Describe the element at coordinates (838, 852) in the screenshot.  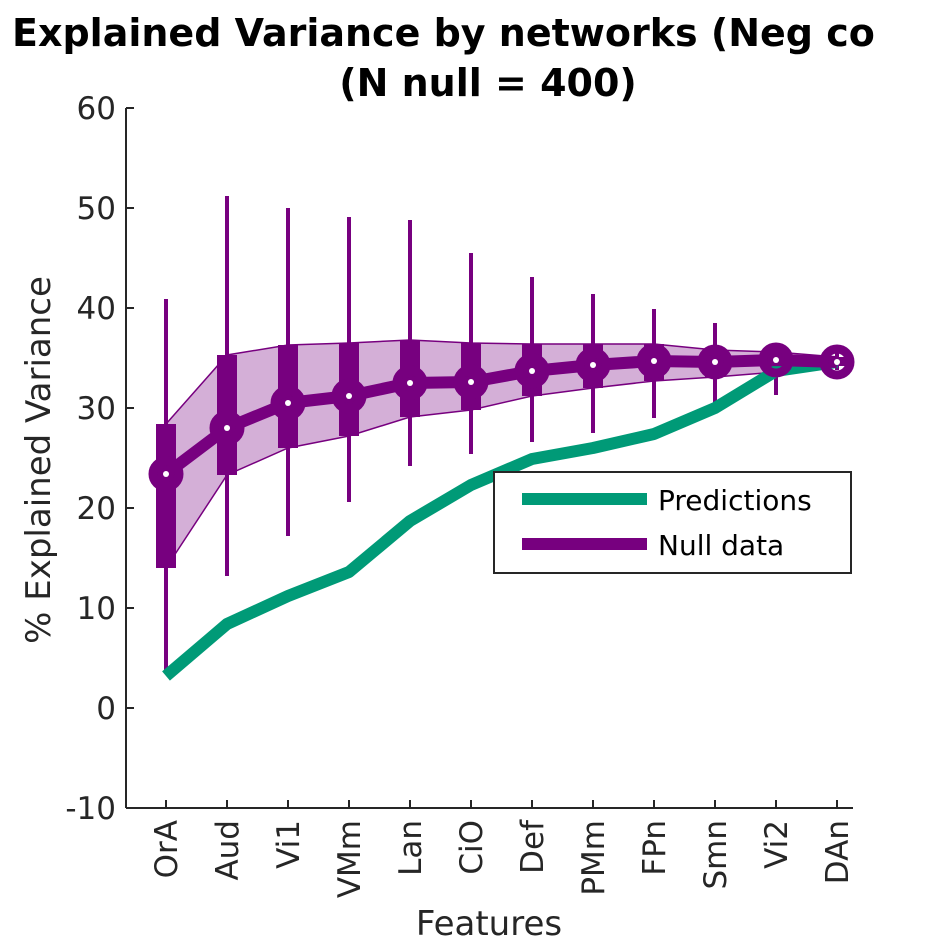
I see `x-tick-label-DAn: DAn` at that location.